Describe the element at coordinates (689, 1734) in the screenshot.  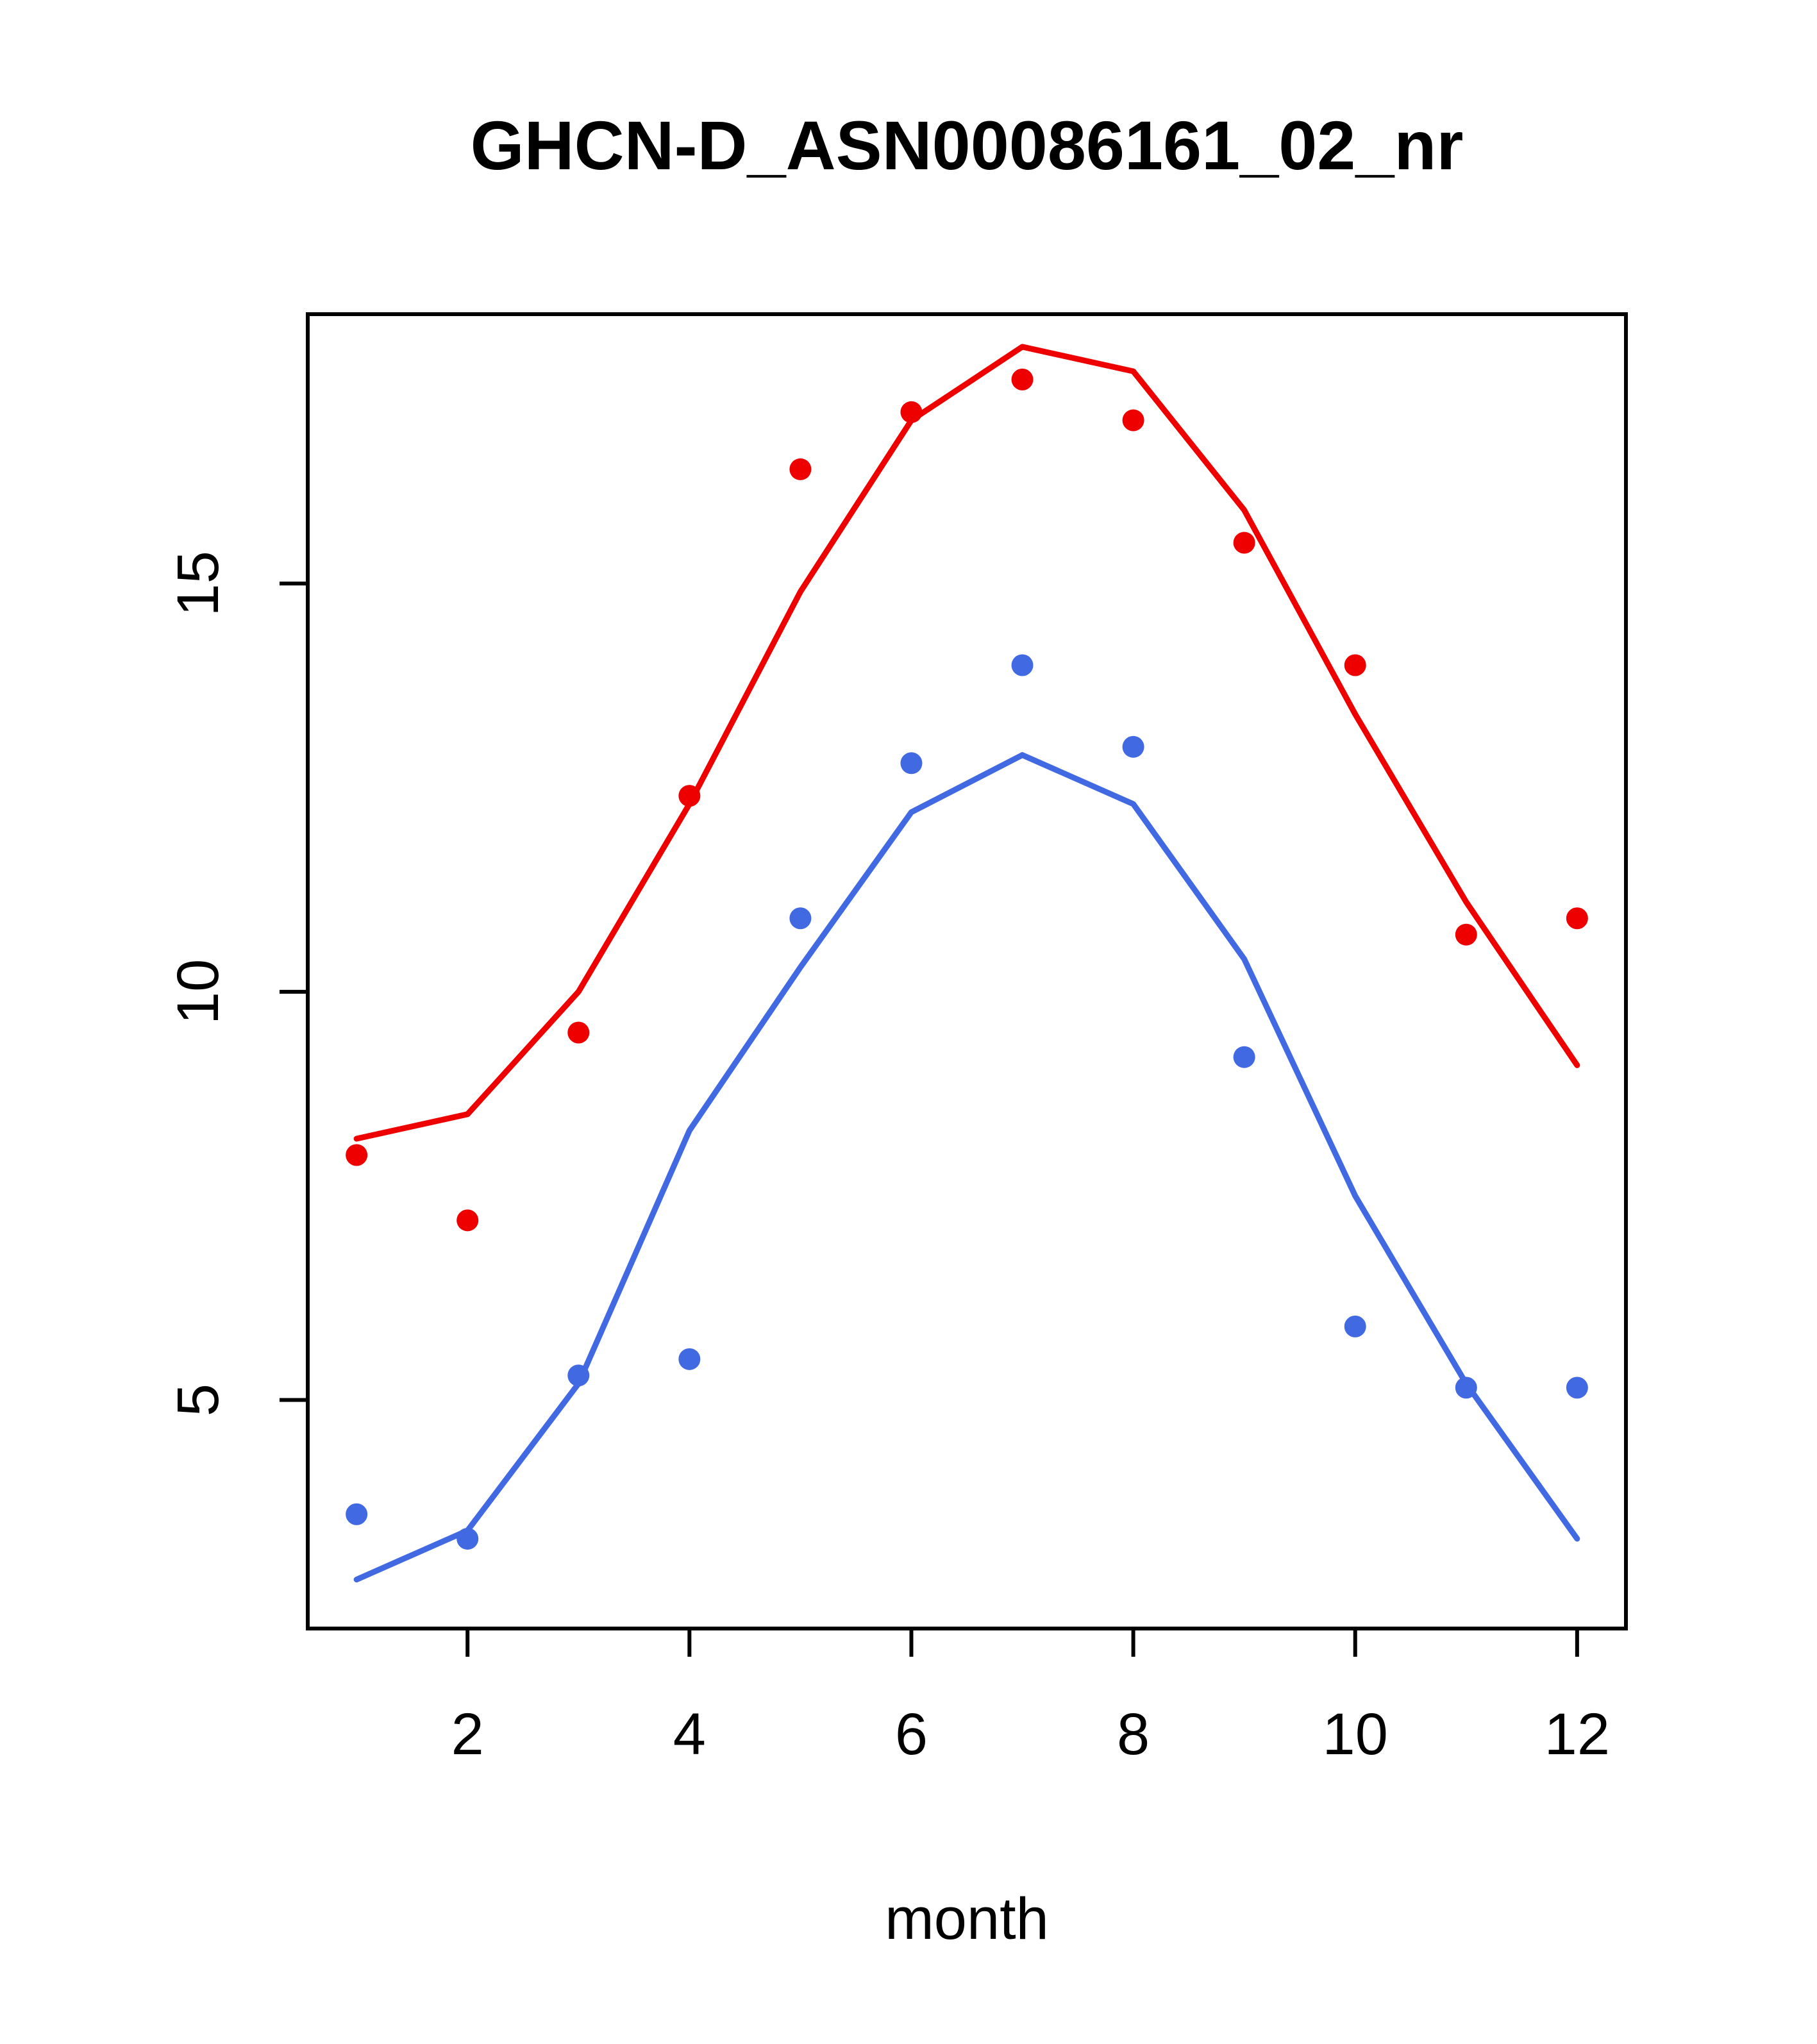
I see `x-tick-label: 4` at that location.